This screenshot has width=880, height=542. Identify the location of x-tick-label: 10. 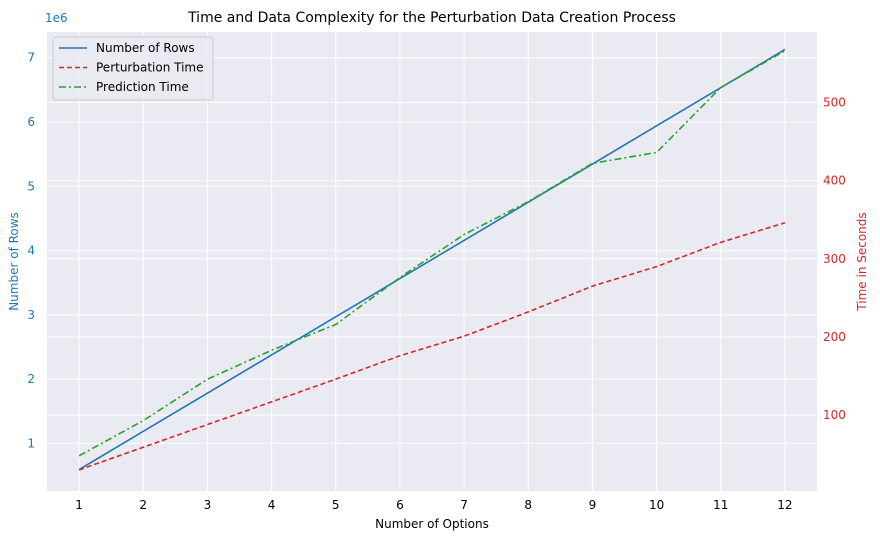
(656, 505).